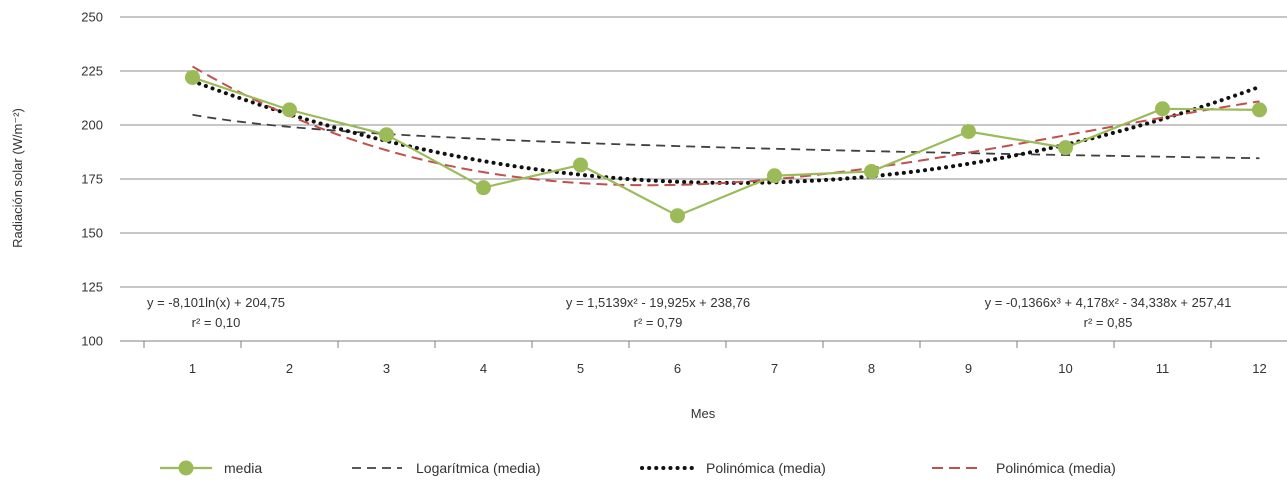 This screenshot has height=482, width=1287. Describe the element at coordinates (1065, 368) in the screenshot. I see `x-tick-label: 10` at that location.